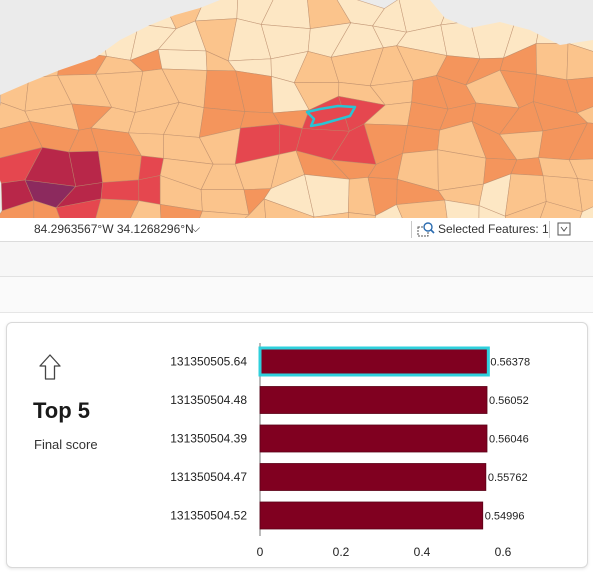 Image resolution: width=593 pixels, height=574 pixels. Describe the element at coordinates (208, 516) in the screenshot. I see `category-label: 131350504.52` at that location.